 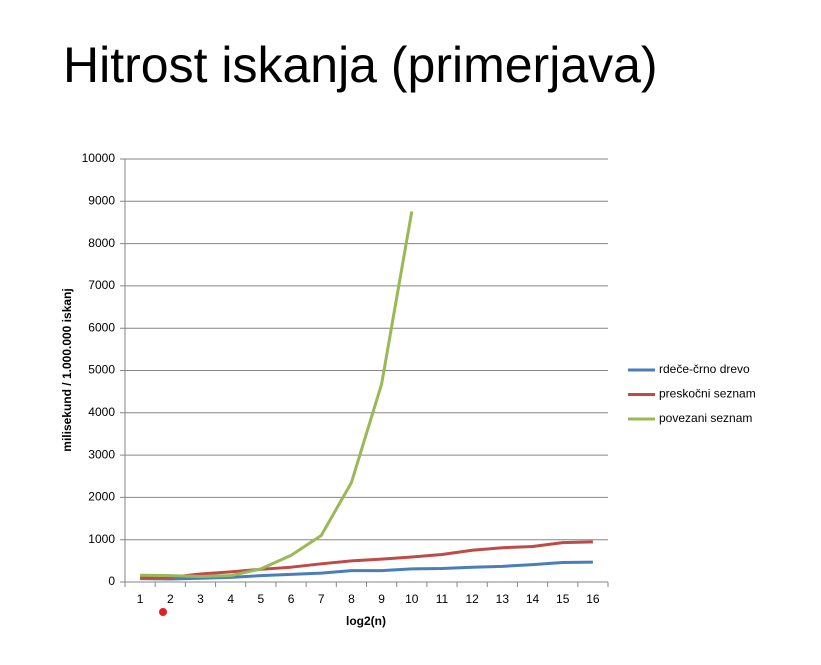 I want to click on y-tick-label: 2000, so click(x=101, y=497).